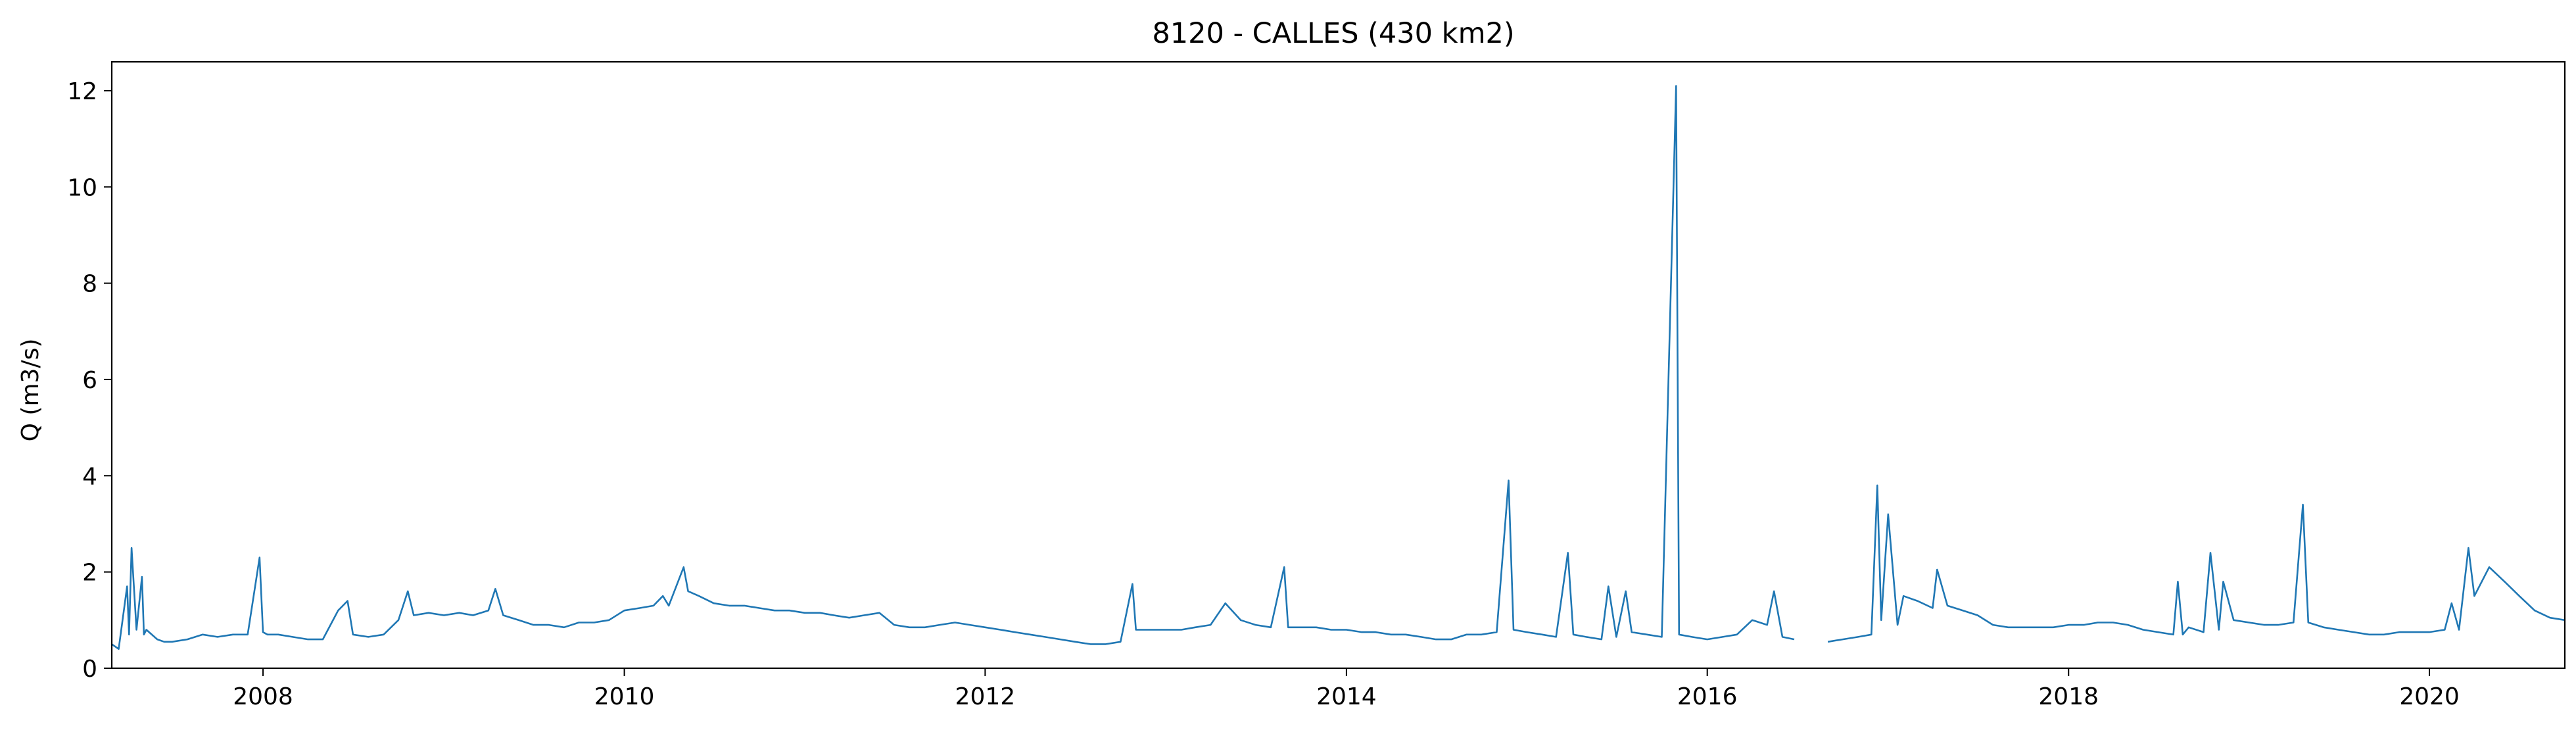 Image resolution: width=2576 pixels, height=734 pixels. I want to click on y-tick-label: 8, so click(90, 285).